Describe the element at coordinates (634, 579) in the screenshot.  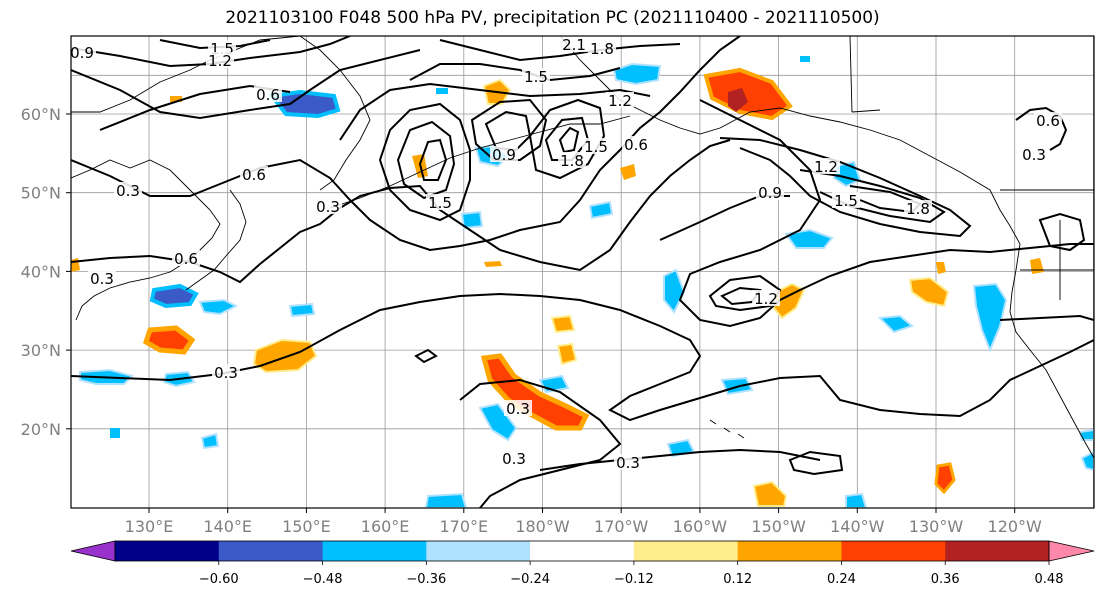
I see `colorbar-tick-label: −0.12` at that location.